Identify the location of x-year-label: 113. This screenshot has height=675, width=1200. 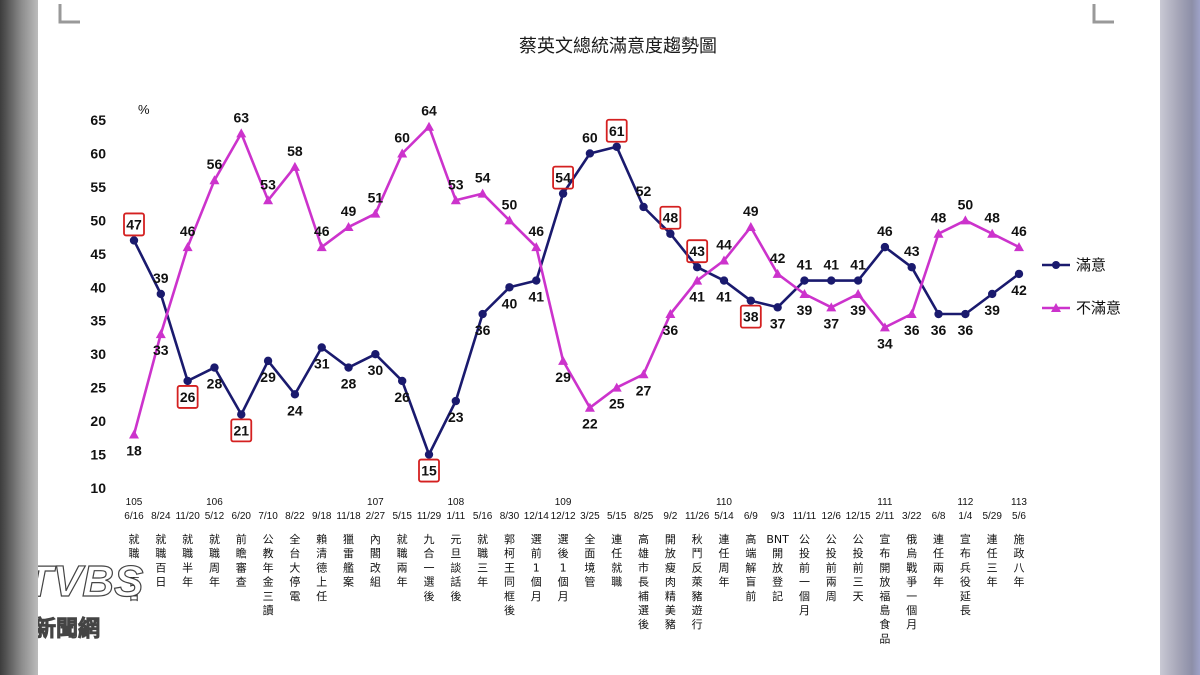
(1019, 502).